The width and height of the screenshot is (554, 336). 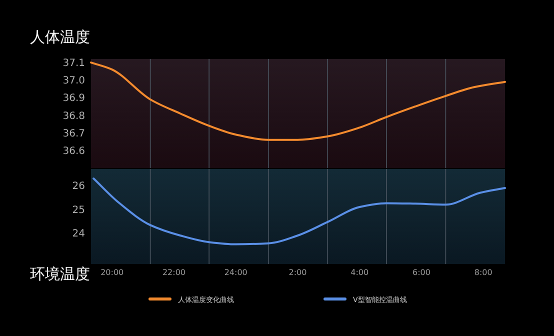 I want to click on y-tick-label: 37.0, so click(x=73, y=81).